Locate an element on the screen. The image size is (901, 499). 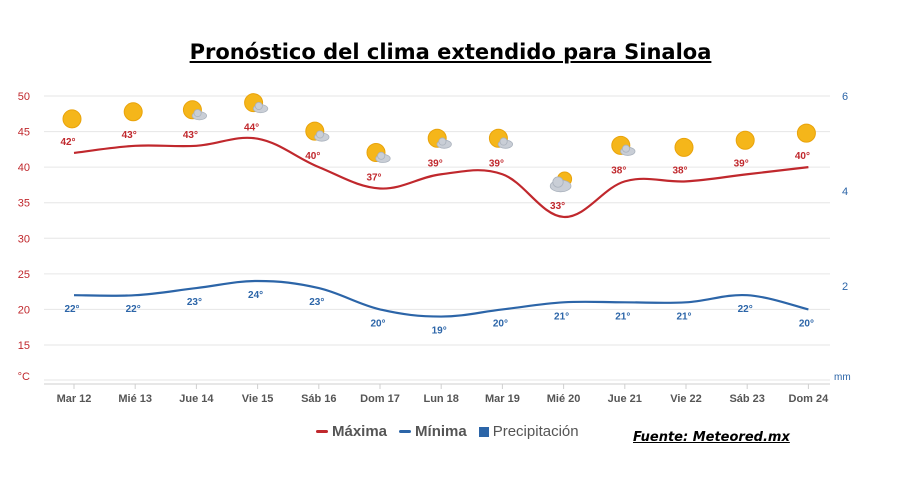
min-data-label: 19° is located at coordinates (439, 331).